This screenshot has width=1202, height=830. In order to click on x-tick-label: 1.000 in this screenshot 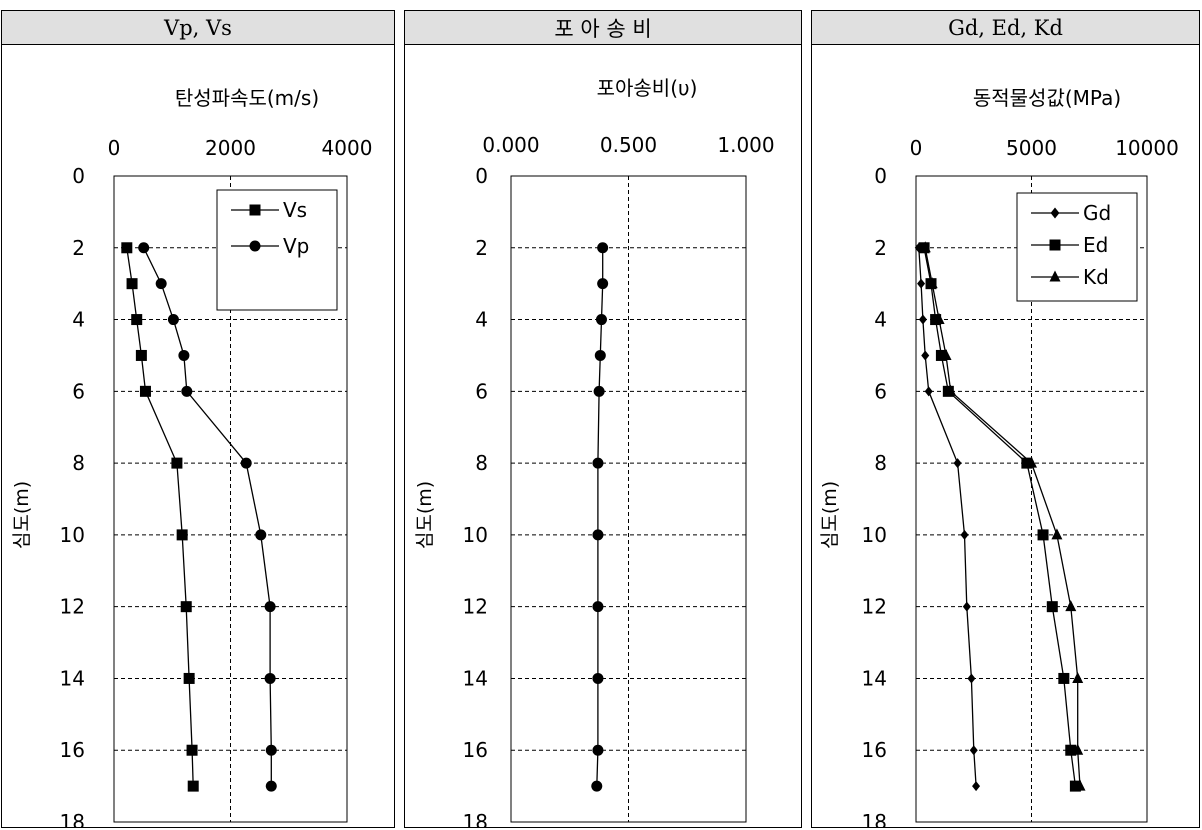, I will do `click(745, 145)`.